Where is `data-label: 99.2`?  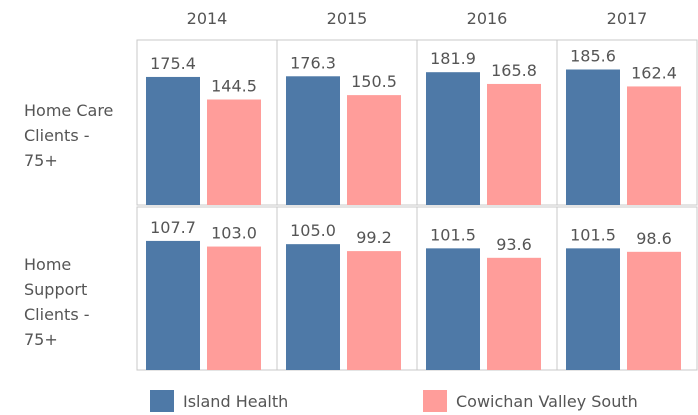
data-label: 99.2 is located at coordinates (374, 237).